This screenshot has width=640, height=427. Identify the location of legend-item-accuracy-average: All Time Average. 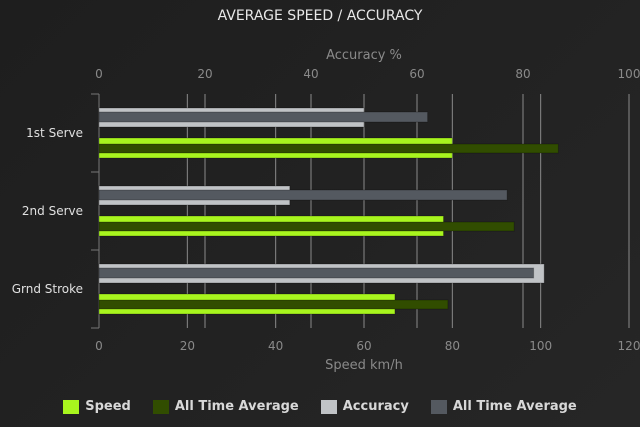
(503, 406).